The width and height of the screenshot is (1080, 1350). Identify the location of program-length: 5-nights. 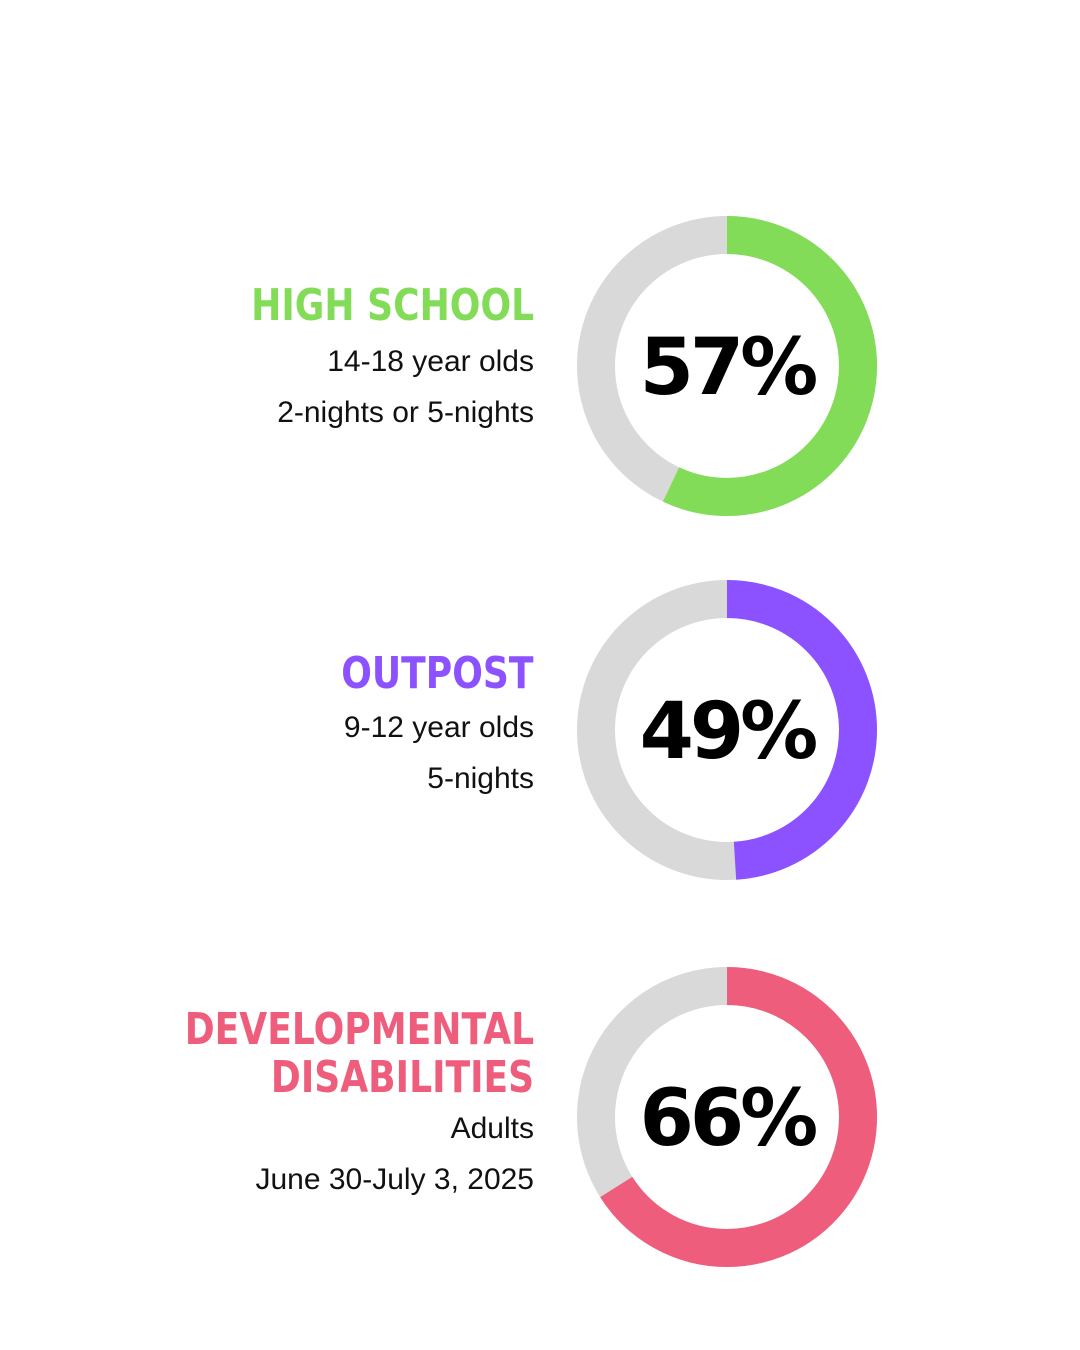
(480, 778).